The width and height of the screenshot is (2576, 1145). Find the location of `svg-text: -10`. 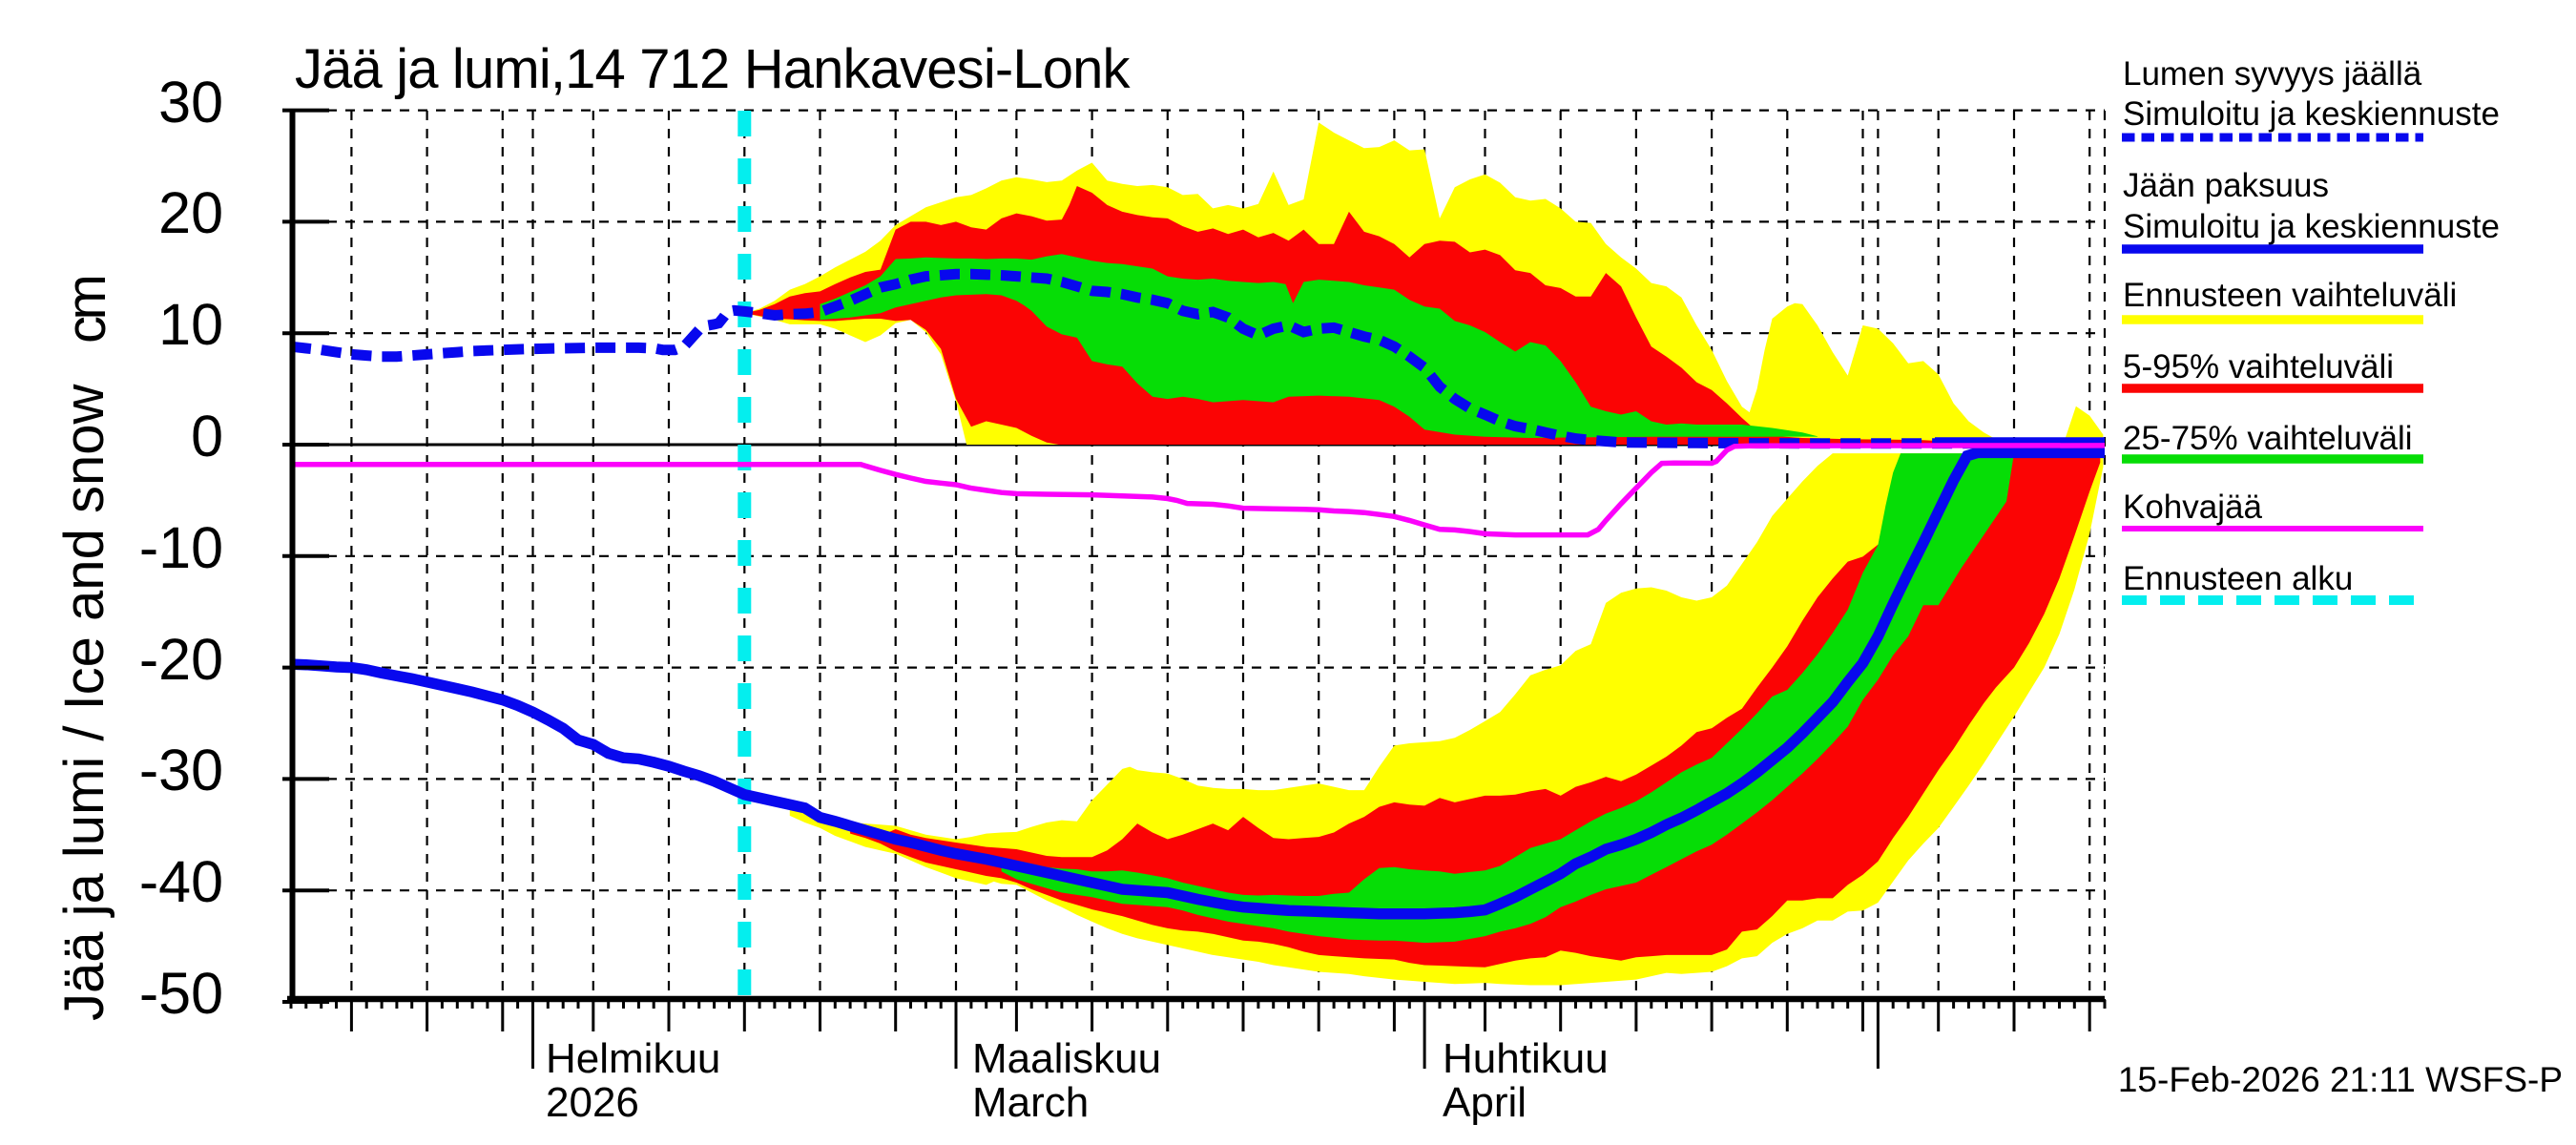

svg-text: -10 is located at coordinates (181, 547).